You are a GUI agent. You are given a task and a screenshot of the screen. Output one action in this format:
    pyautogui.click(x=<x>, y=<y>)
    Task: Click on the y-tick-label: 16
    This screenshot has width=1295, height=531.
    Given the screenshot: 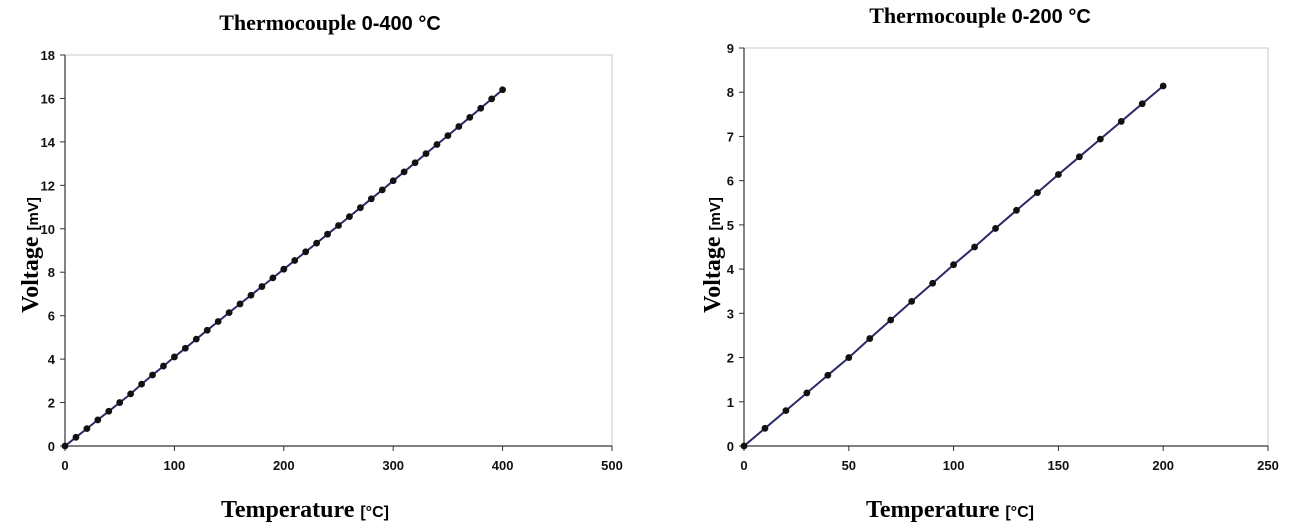 What is the action you would take?
    pyautogui.click(x=48, y=98)
    